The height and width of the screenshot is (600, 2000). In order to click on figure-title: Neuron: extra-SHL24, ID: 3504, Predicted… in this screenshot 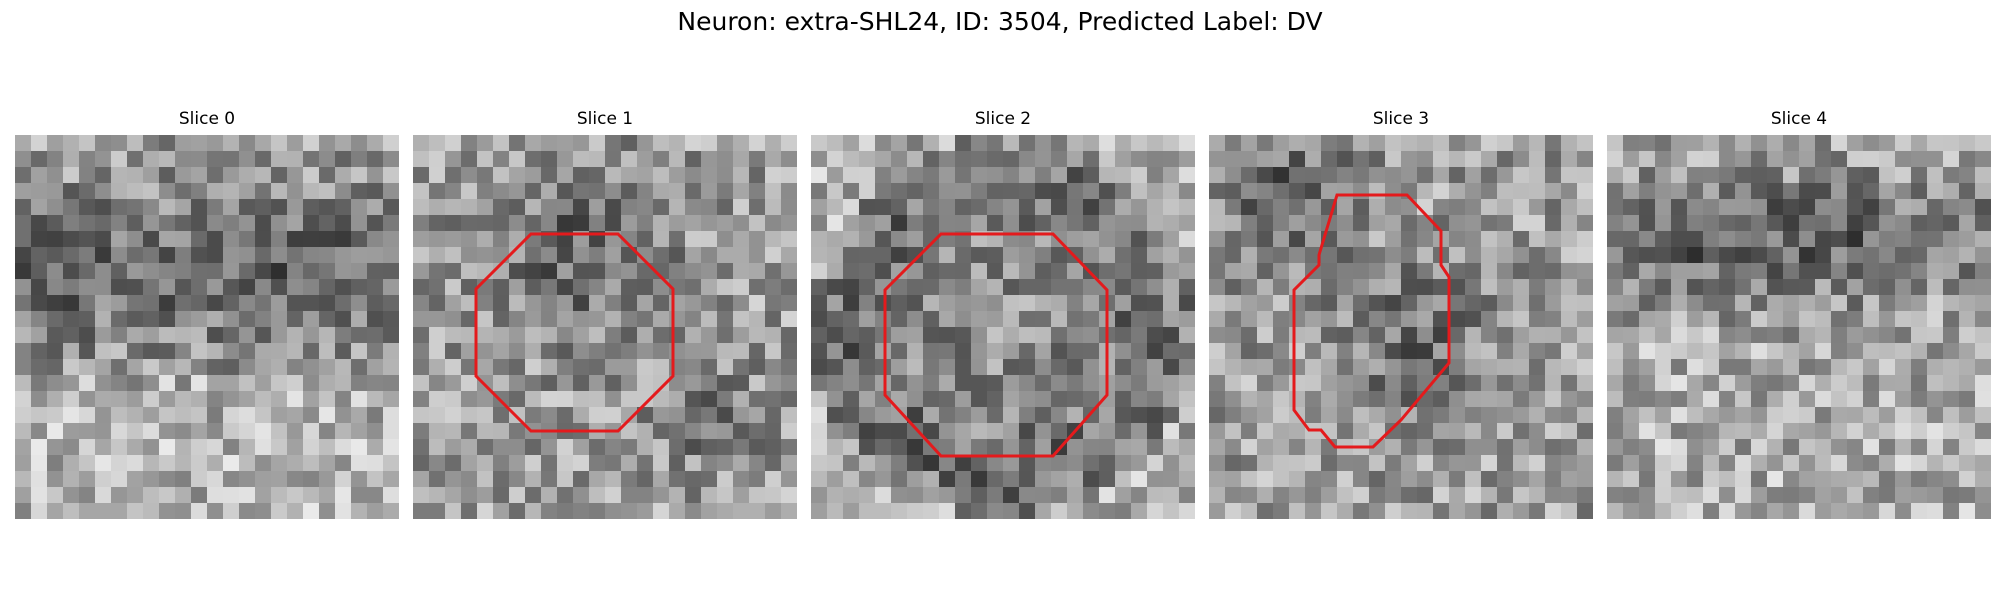, I will do `click(1000, 21)`.